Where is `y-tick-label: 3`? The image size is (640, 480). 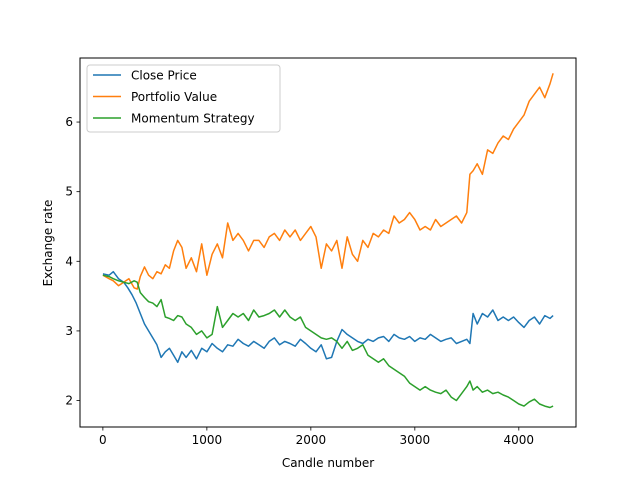 y-tick-label: 3 is located at coordinates (69, 331).